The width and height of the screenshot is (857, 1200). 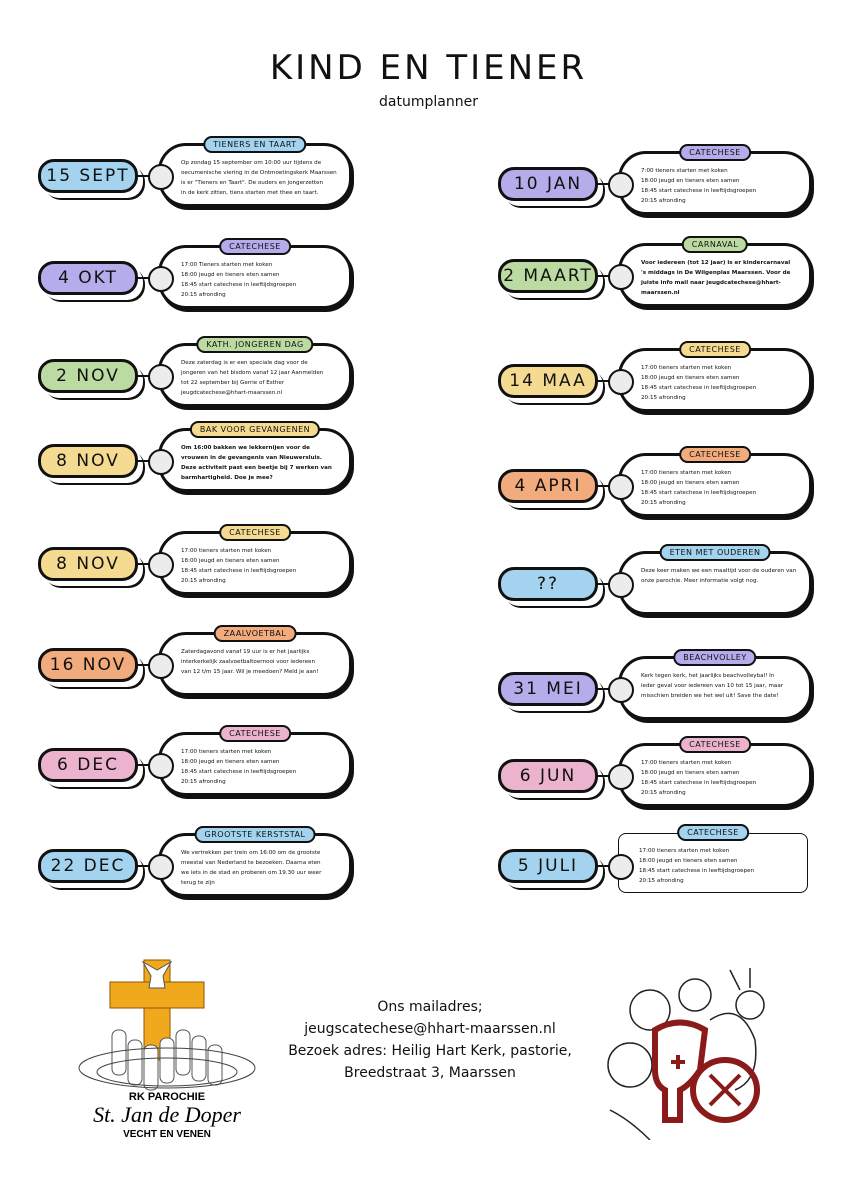 What do you see at coordinates (548, 866) in the screenshot?
I see `date-badge: 5 JULI` at bounding box center [548, 866].